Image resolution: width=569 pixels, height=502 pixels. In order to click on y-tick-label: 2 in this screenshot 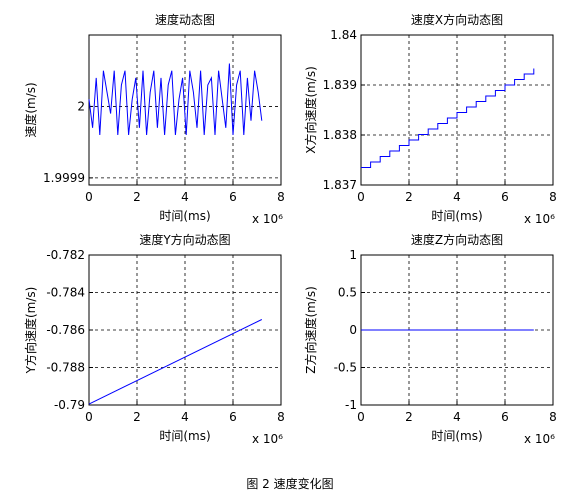, I will do `click(81, 106)`.